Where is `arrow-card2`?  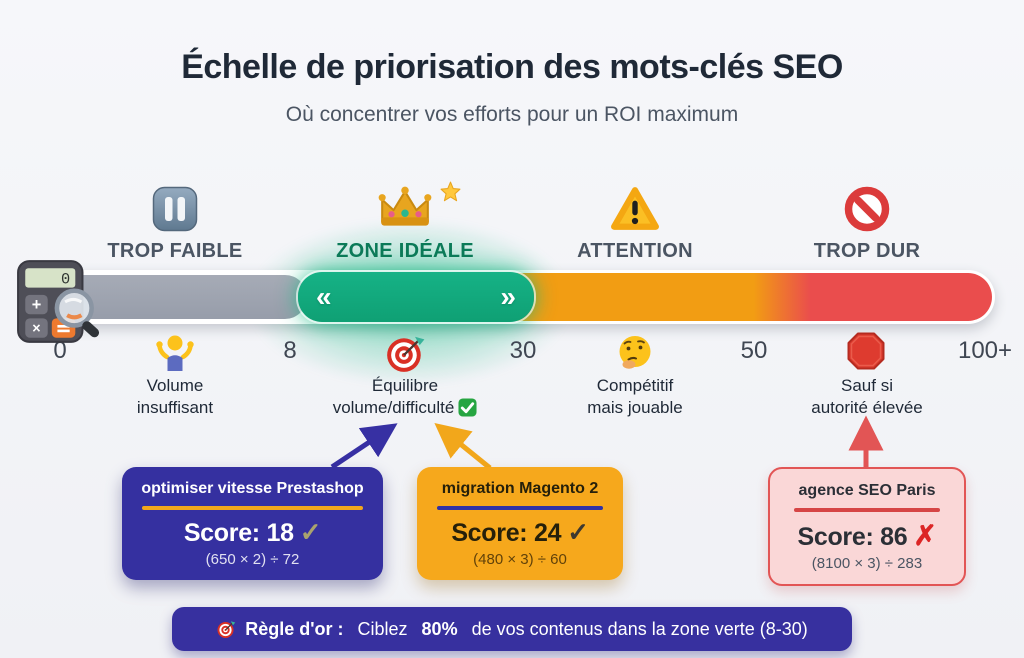
arrow-card2 is located at coordinates (463, 446).